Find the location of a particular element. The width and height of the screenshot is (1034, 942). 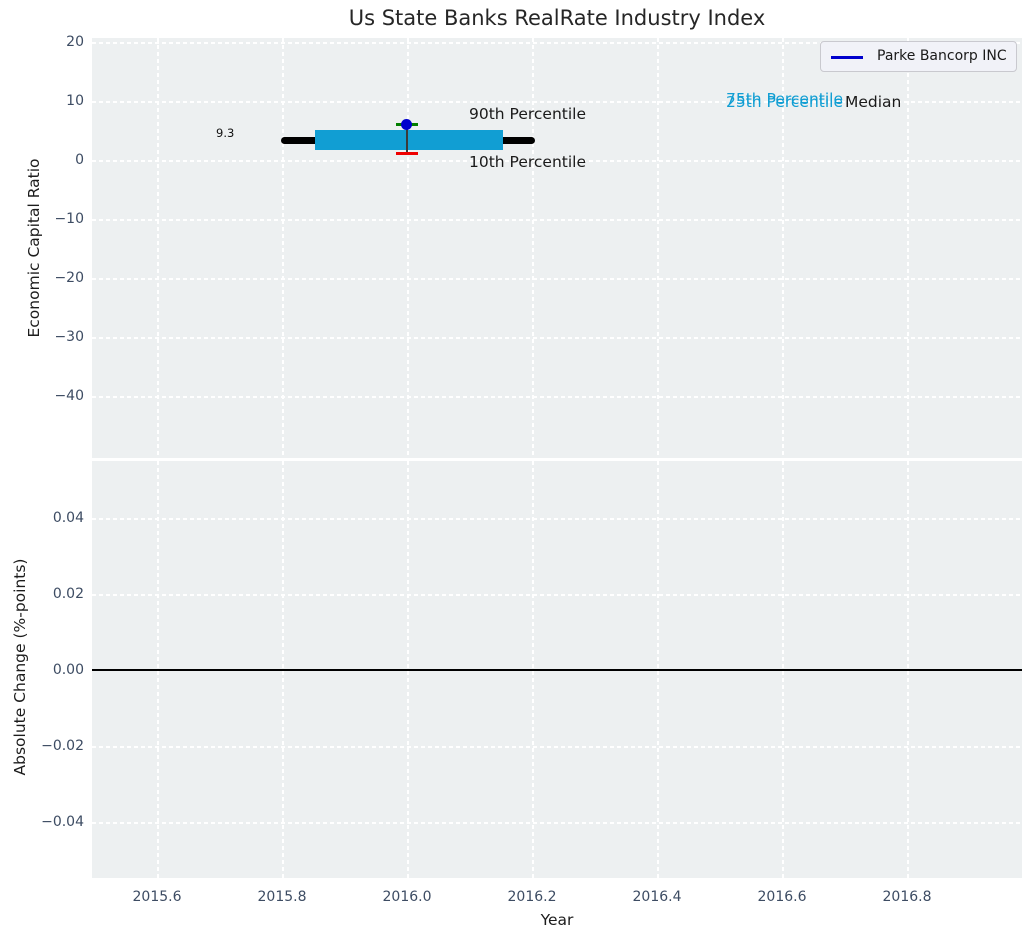

p10-cap is located at coordinates (407, 153).